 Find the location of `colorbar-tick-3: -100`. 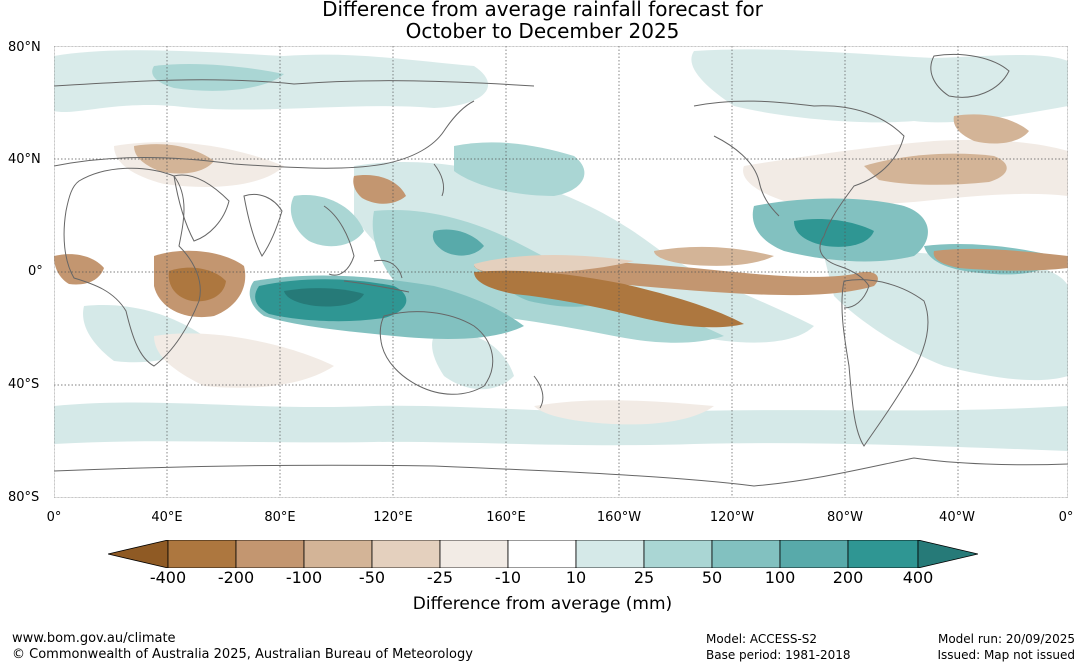

colorbar-tick-3: -100 is located at coordinates (304, 577).